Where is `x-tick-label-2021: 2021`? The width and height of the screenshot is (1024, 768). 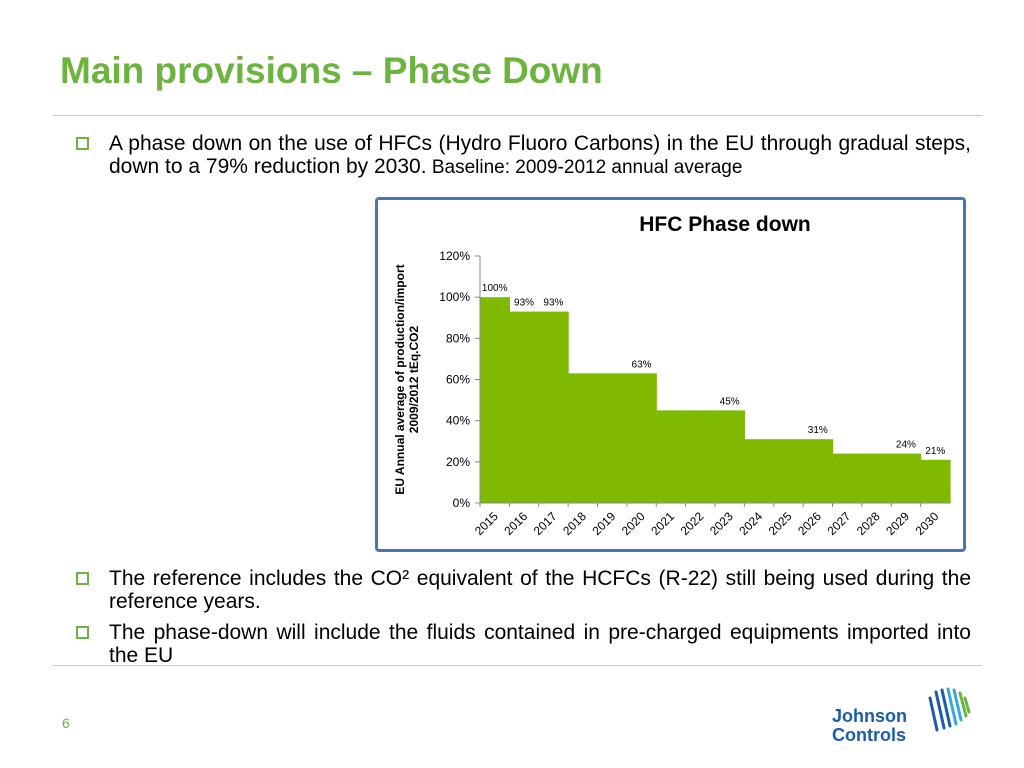 x-tick-label-2021: 2021 is located at coordinates (662, 523).